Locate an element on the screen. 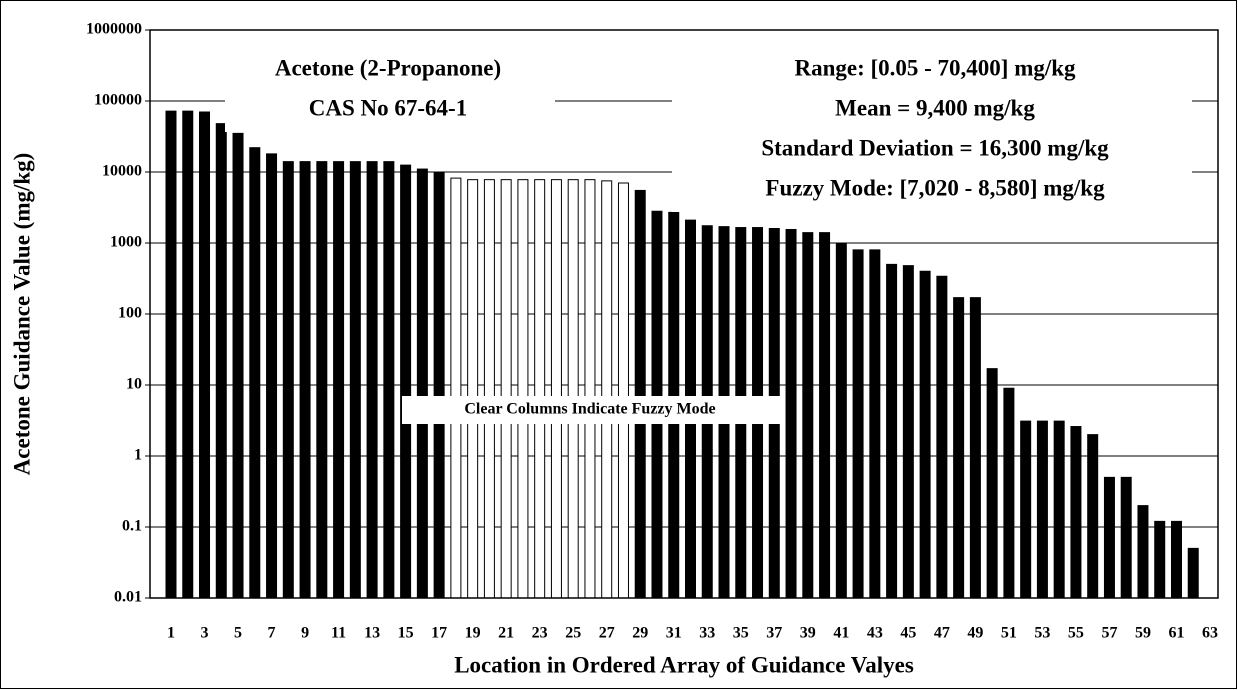 This screenshot has width=1238, height=690. x-tick-label: 51 is located at coordinates (1009, 633).